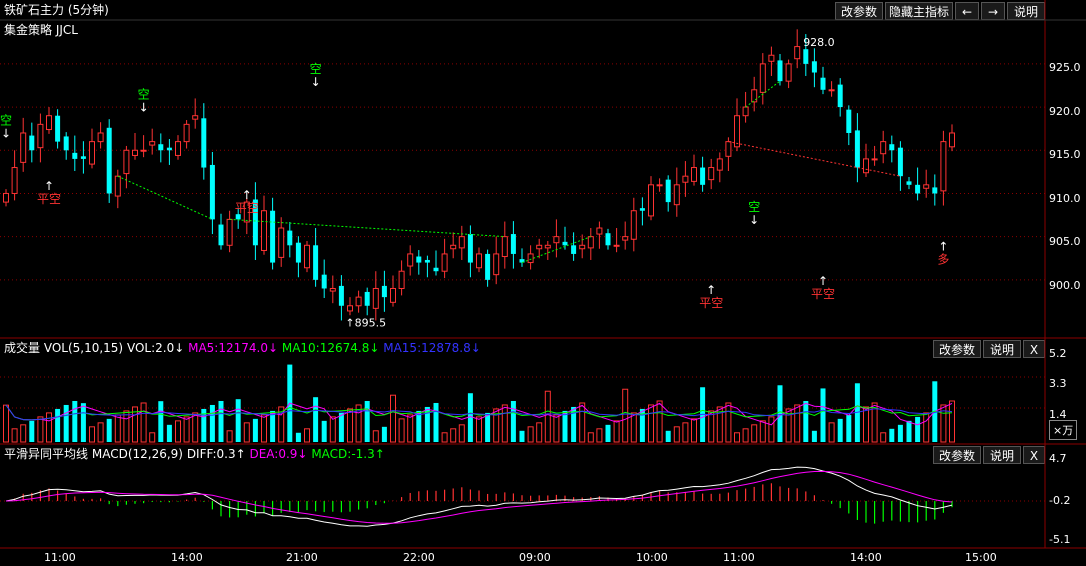 The image size is (1086, 566). Describe the element at coordinates (278, 454) in the screenshot. I see `dea-value: DEA:0.9↓` at that location.